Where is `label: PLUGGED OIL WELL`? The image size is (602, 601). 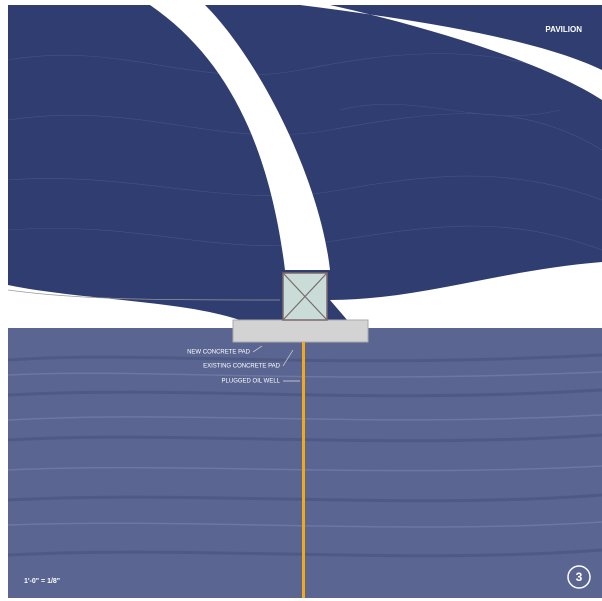 label: PLUGGED OIL WELL is located at coordinates (251, 382).